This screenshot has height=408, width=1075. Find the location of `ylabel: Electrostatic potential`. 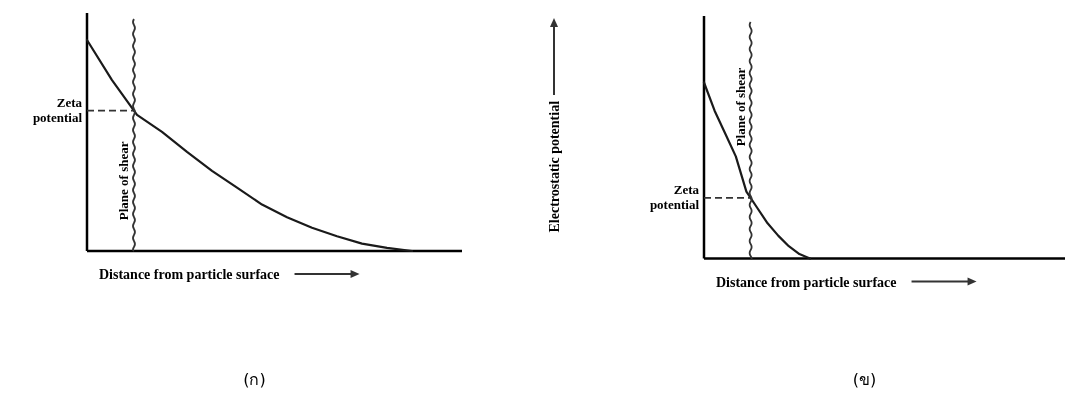

ylabel: Electrostatic potential is located at coordinates (554, 166).